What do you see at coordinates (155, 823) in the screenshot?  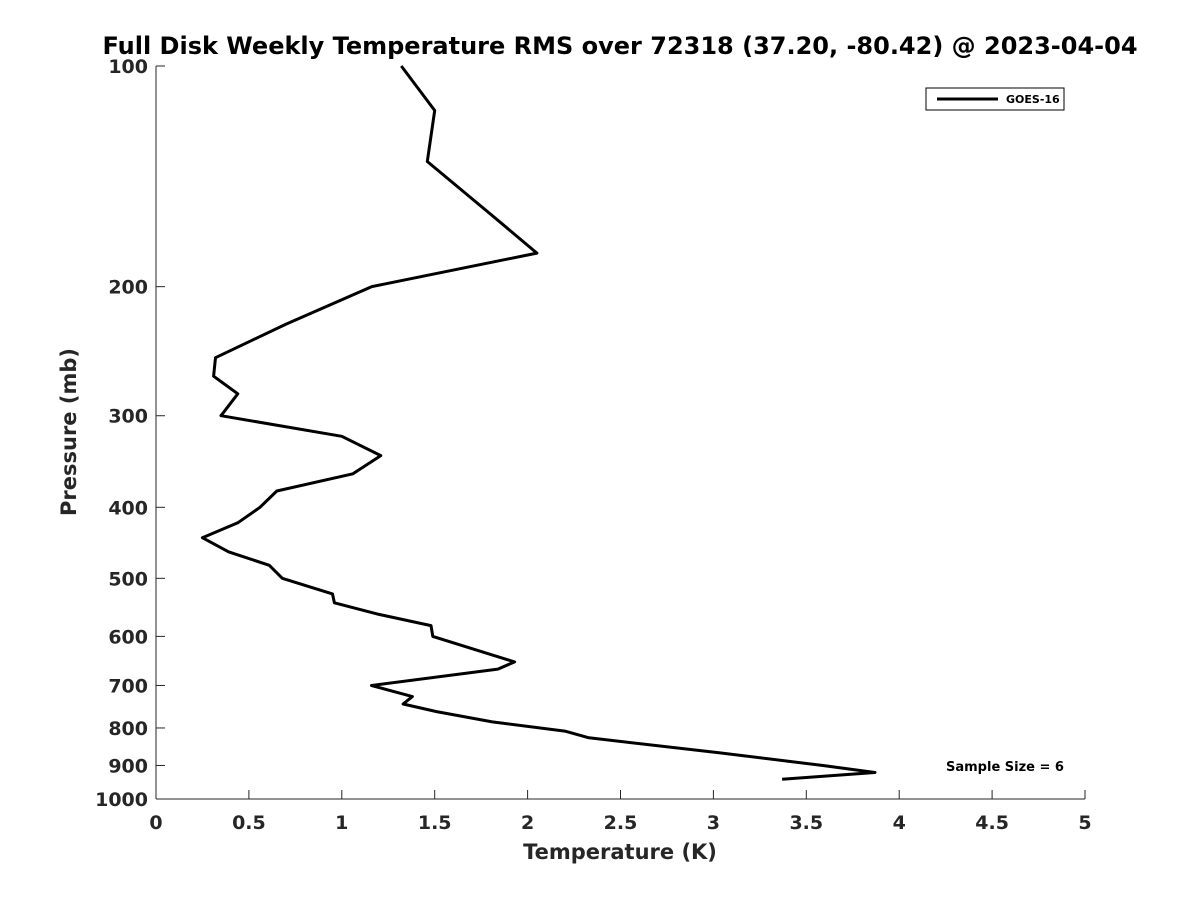 I see `x-tick-label: 0` at bounding box center [155, 823].